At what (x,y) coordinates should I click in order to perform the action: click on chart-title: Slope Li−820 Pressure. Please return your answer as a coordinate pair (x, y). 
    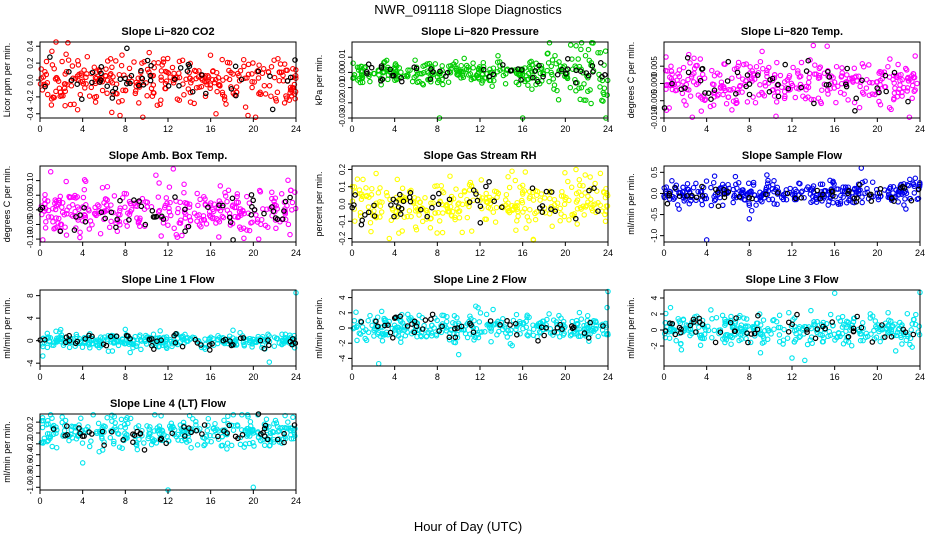
    Looking at the image, I should click on (480, 32).